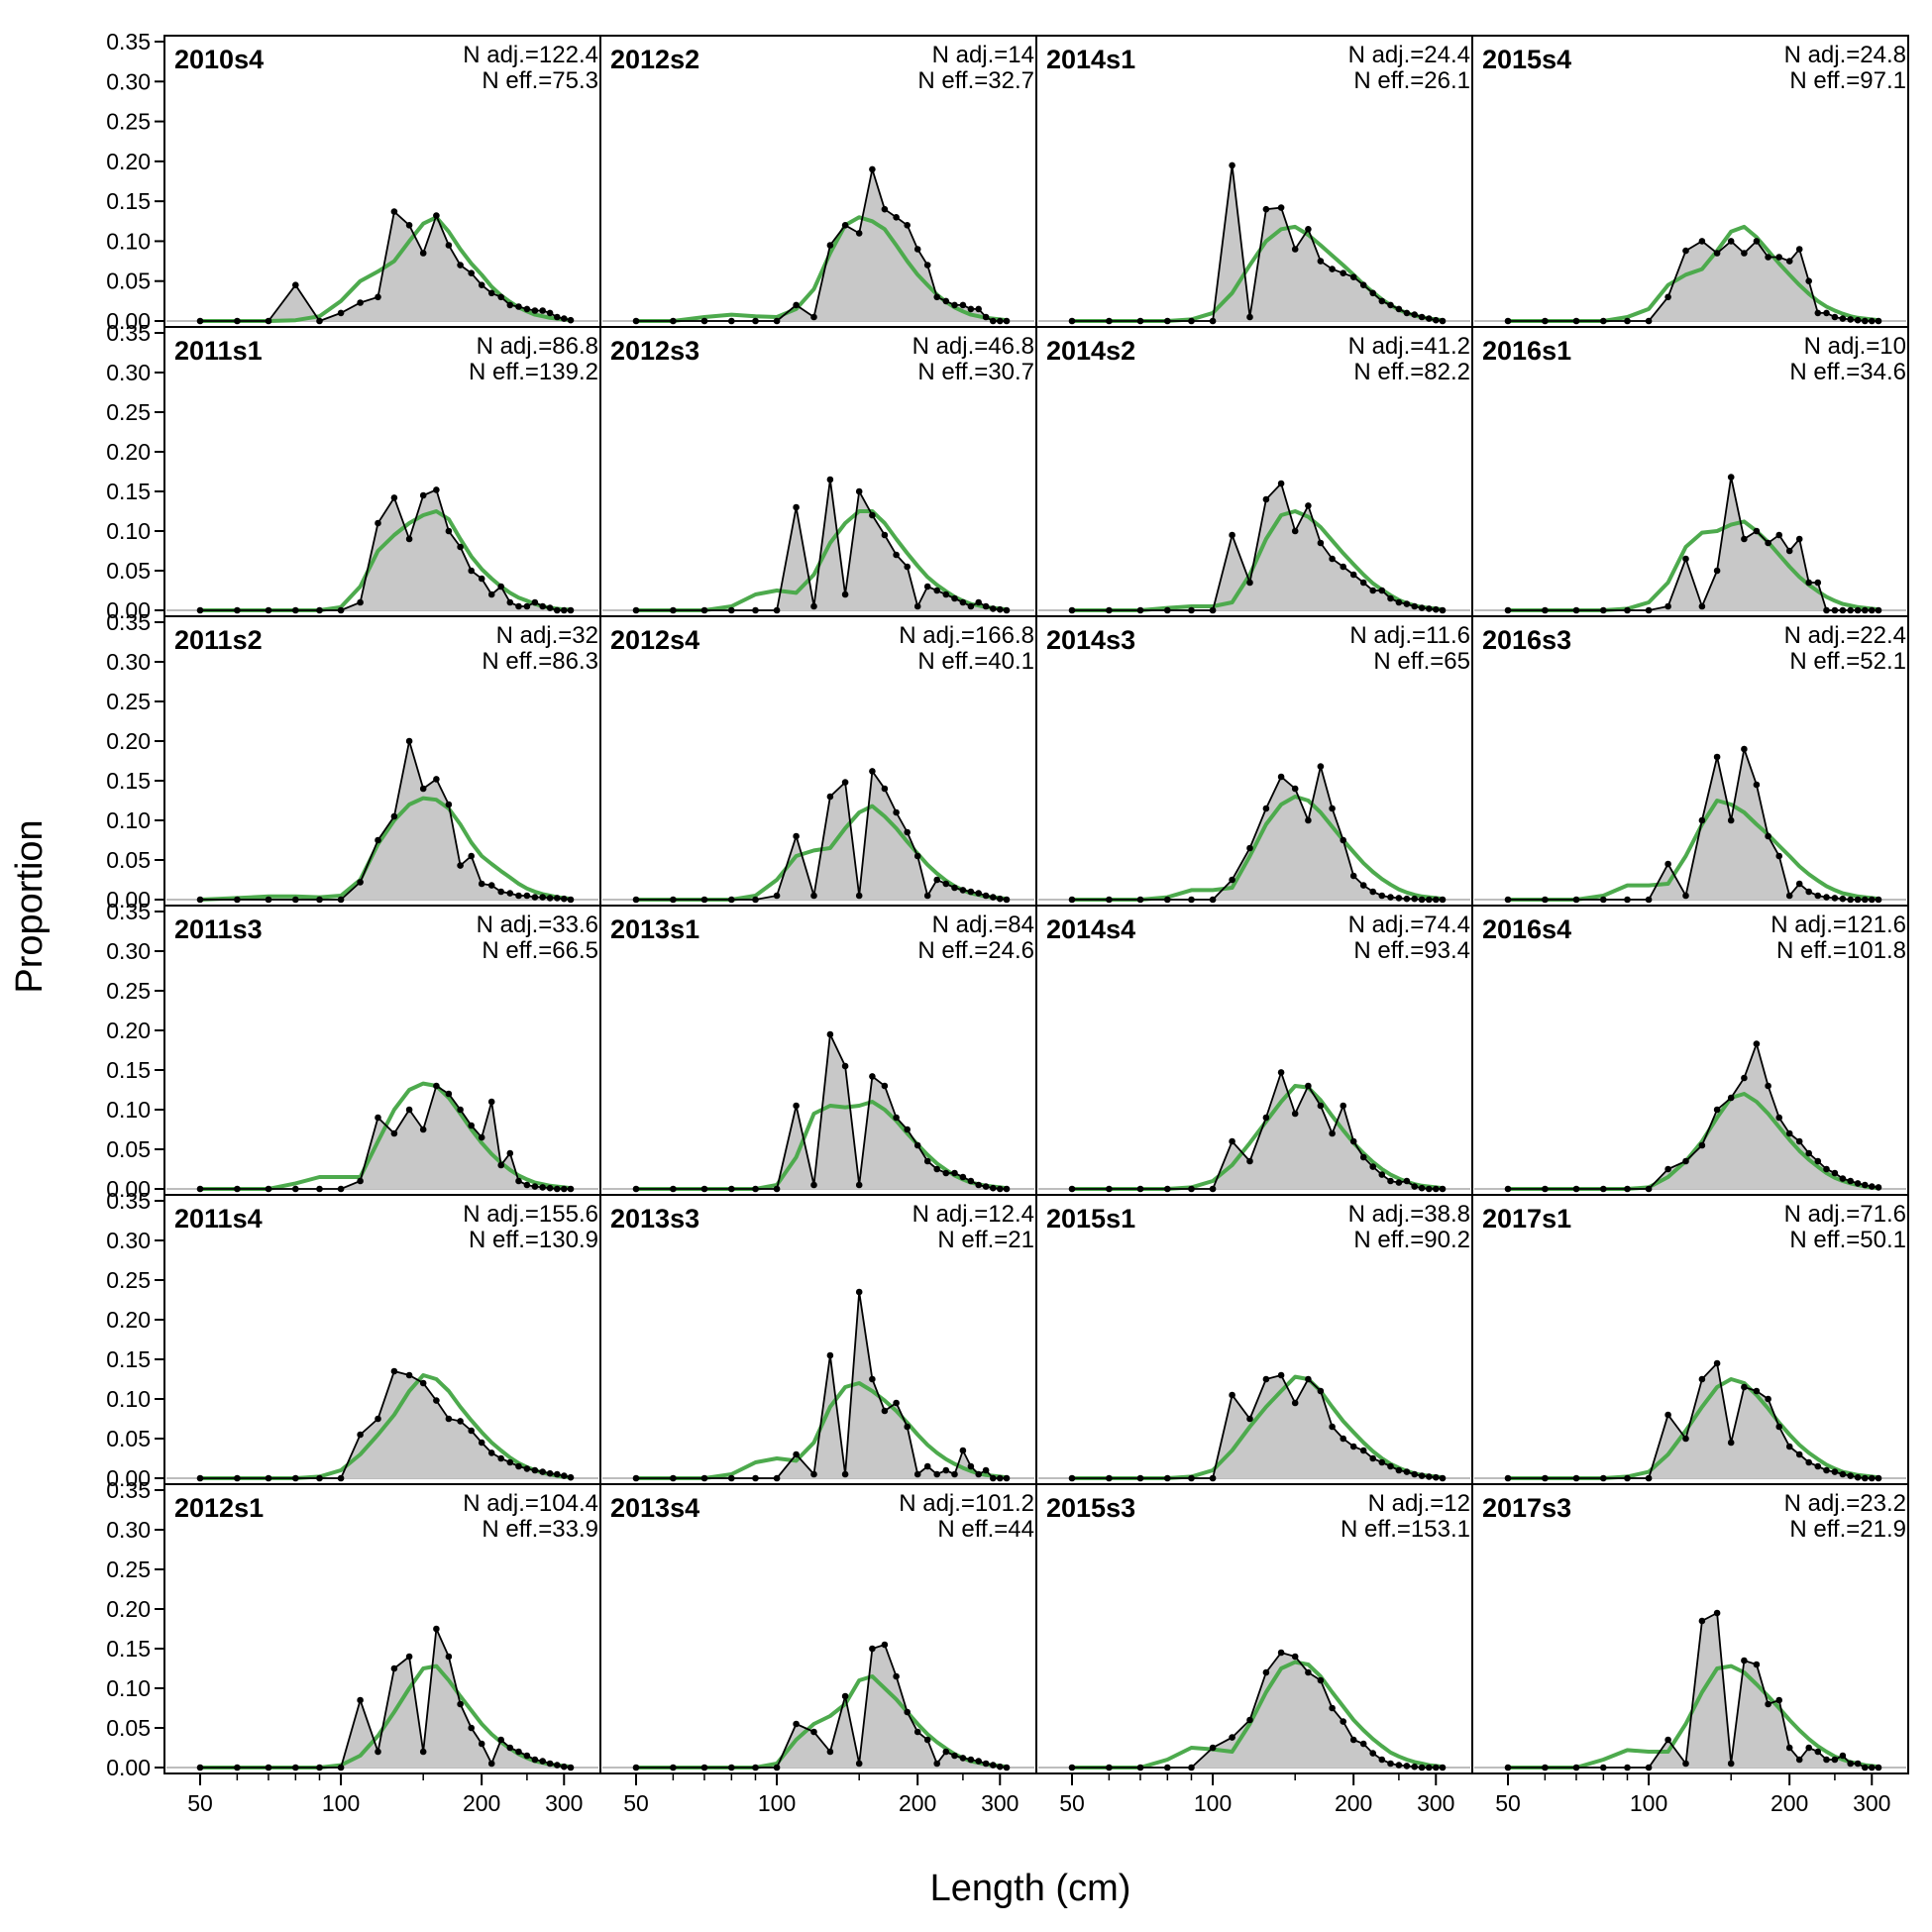 This screenshot has height=1932, width=1932. I want to click on y-tick-label: 0.15, so click(128, 492).